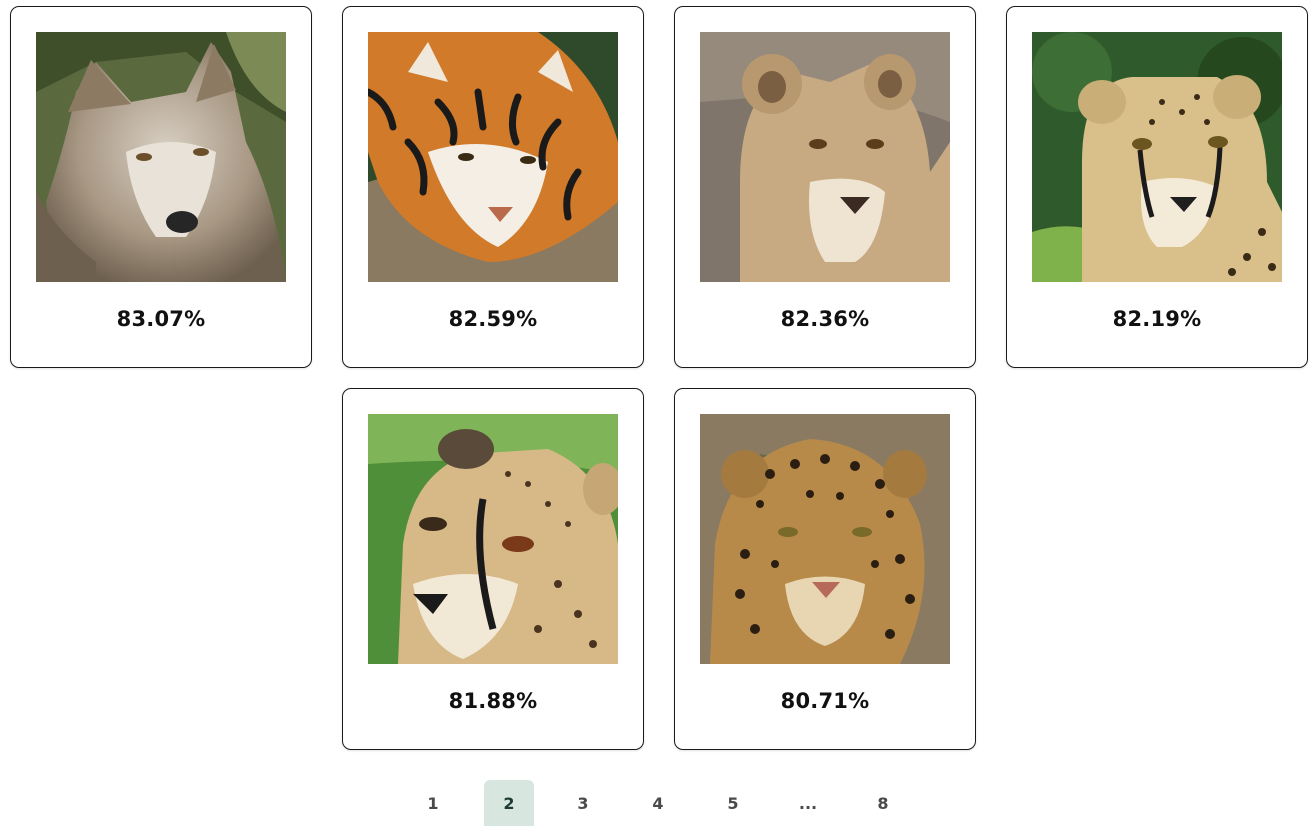 This screenshot has width=1313, height=826. I want to click on result-card-tiger: 82.59%, so click(493, 187).